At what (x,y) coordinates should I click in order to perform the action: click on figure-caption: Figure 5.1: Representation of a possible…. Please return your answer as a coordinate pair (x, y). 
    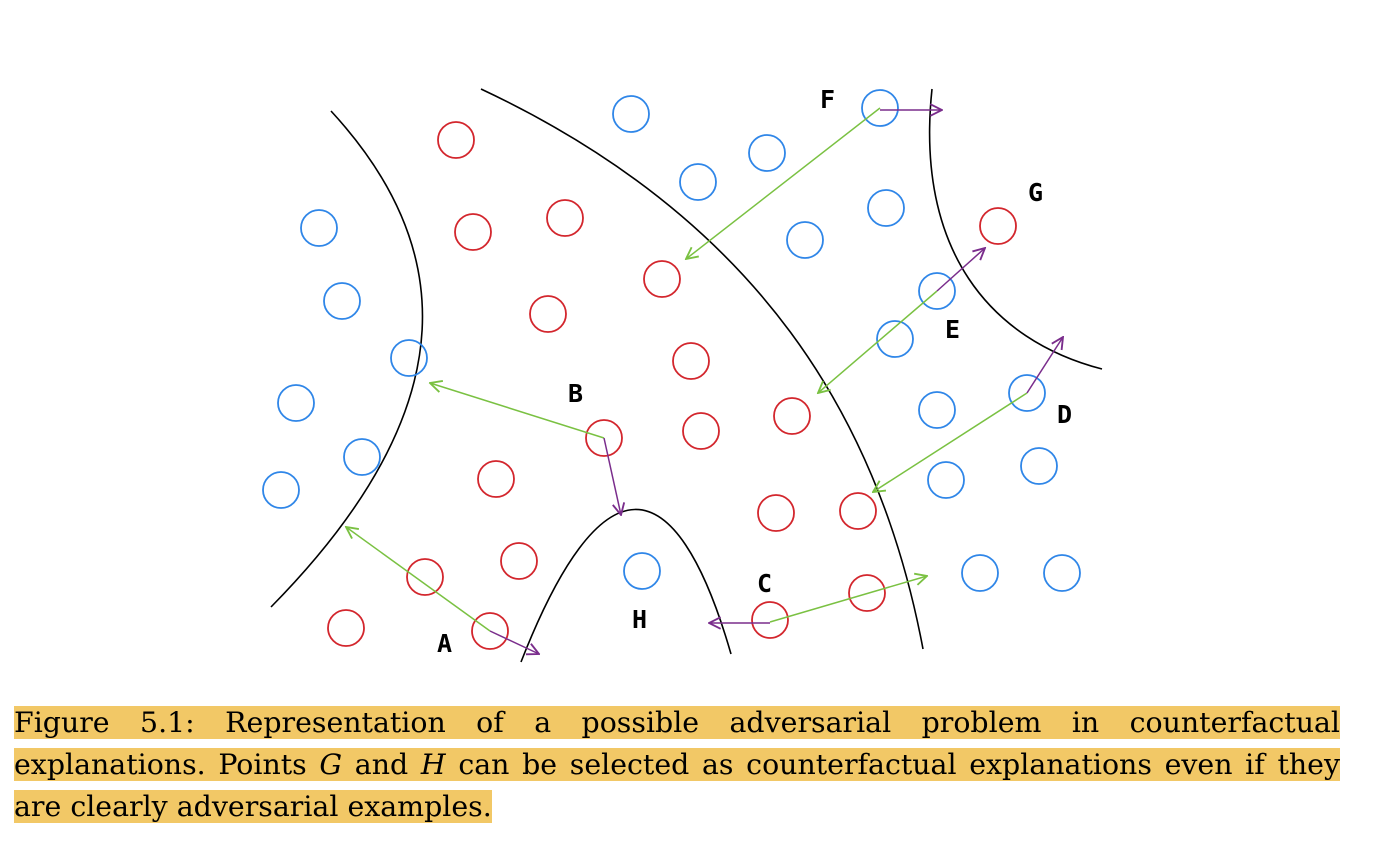
    Looking at the image, I should click on (677, 765).